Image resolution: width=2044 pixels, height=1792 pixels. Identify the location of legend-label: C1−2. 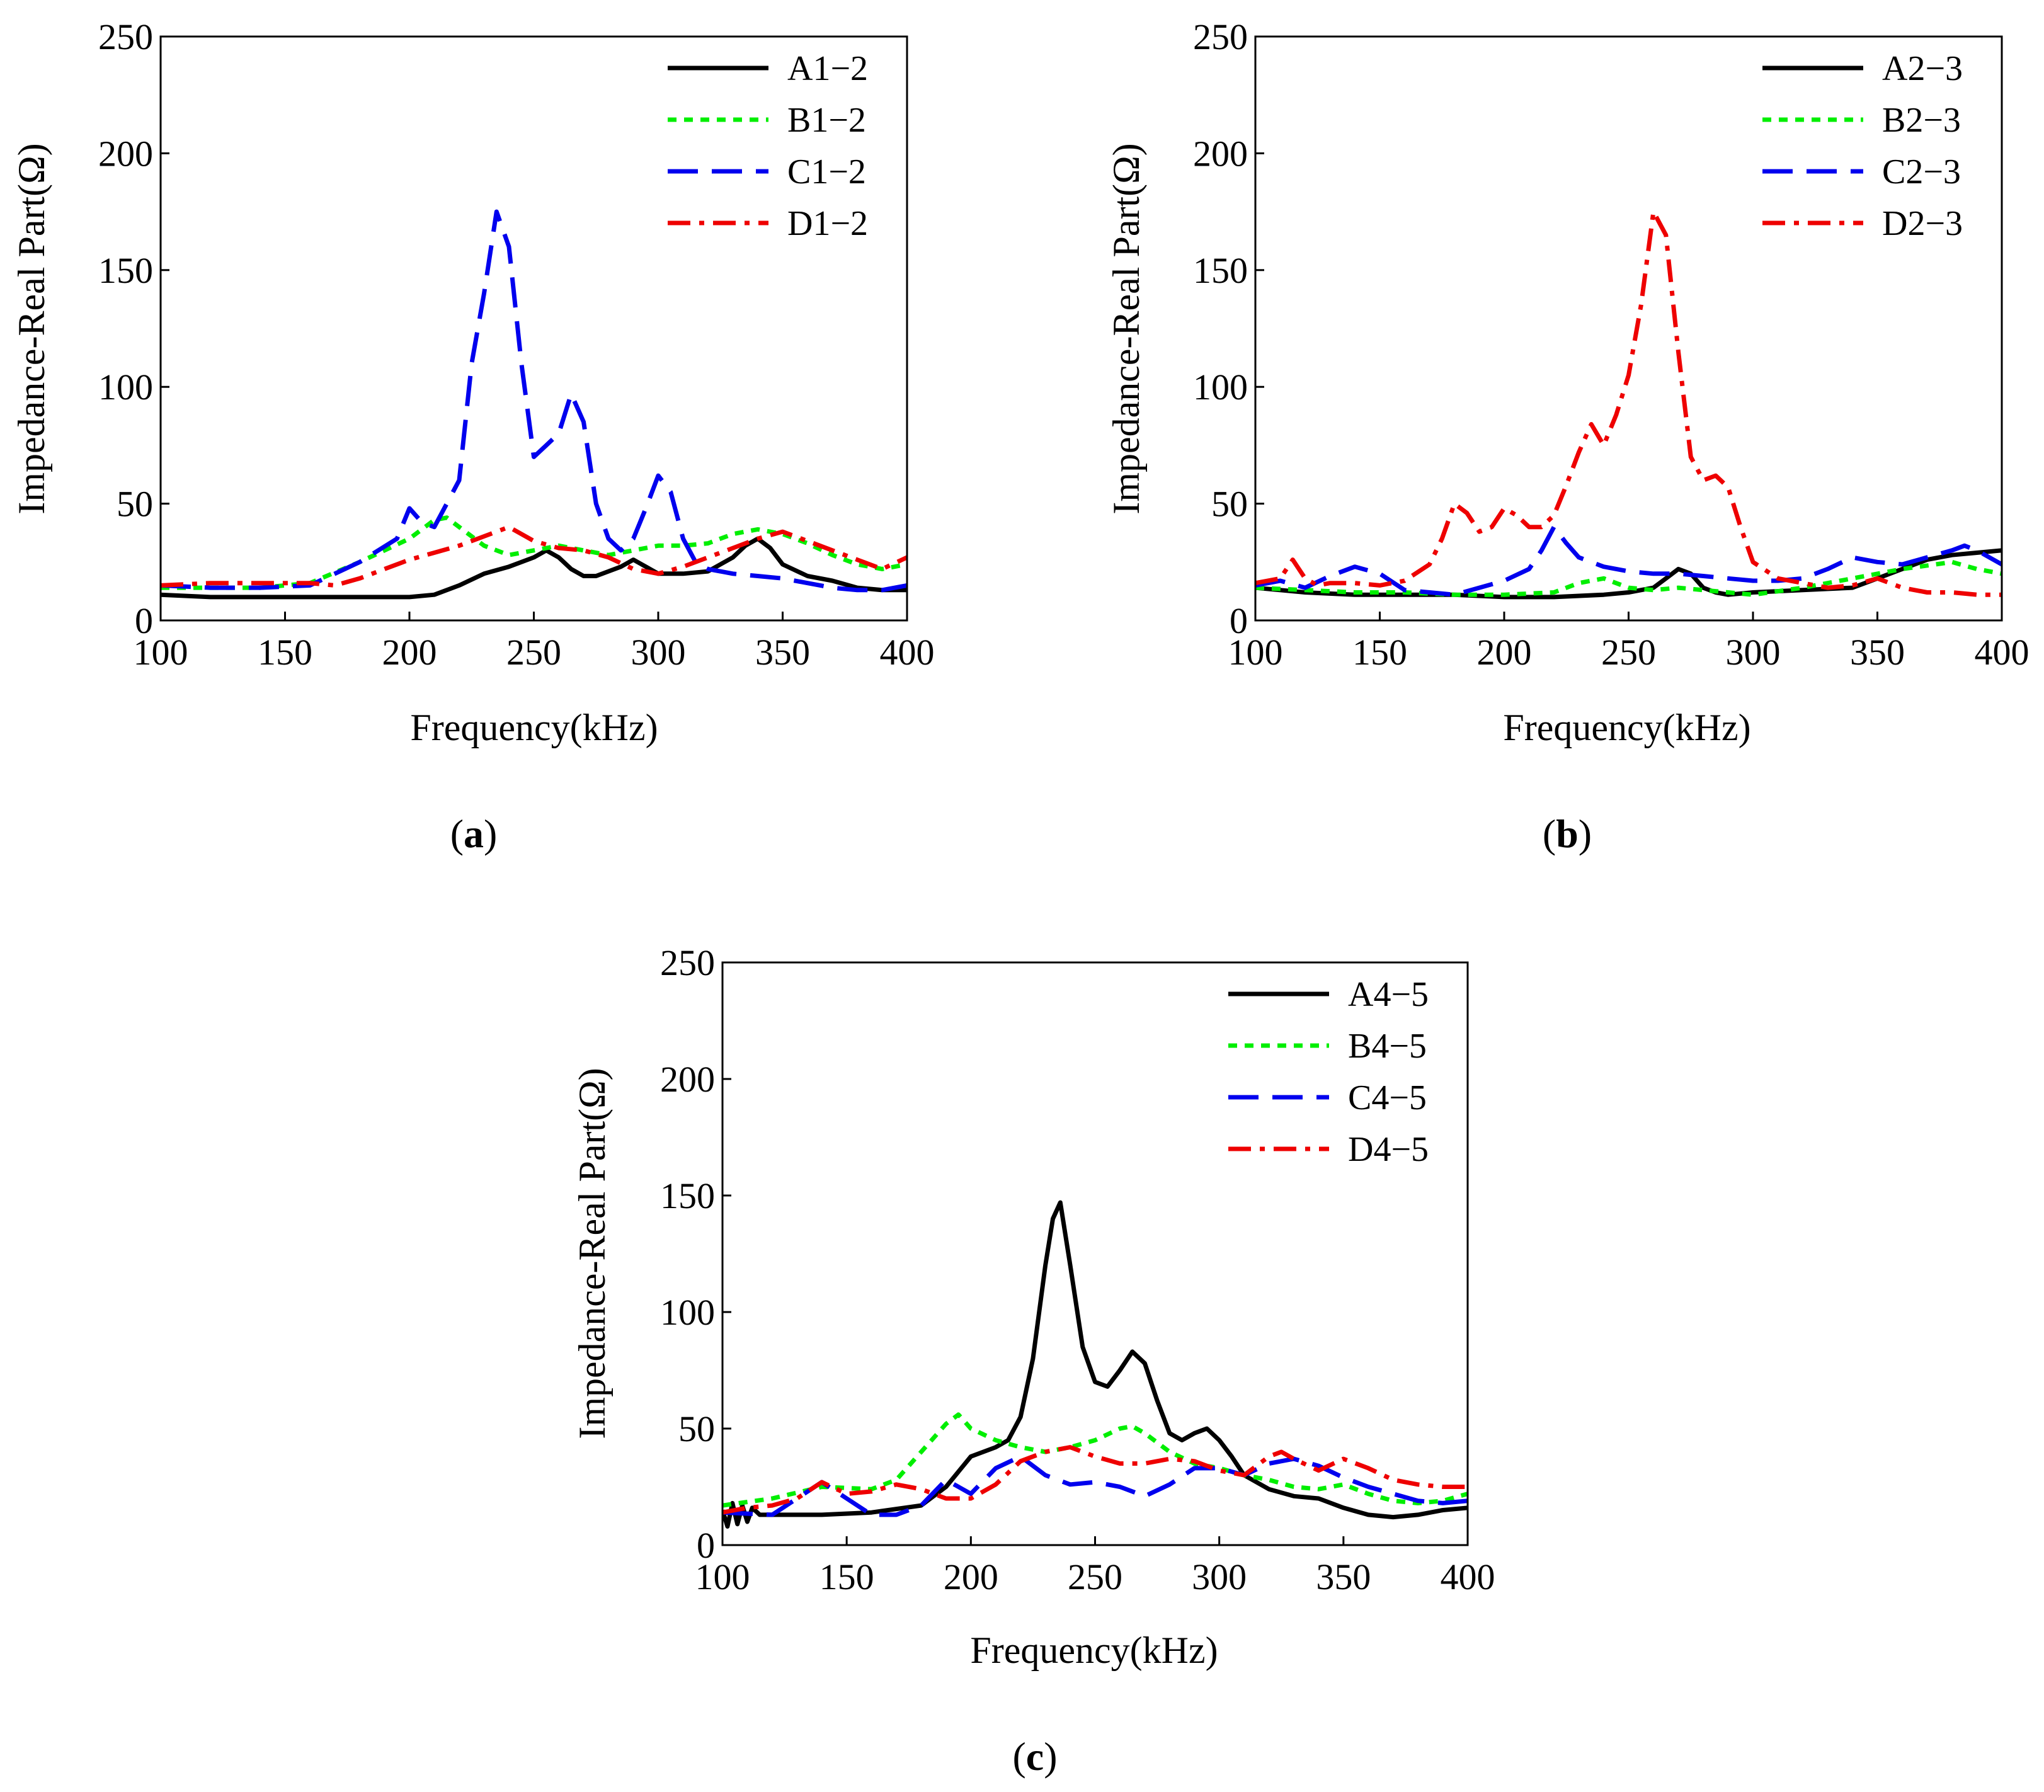
(826, 171).